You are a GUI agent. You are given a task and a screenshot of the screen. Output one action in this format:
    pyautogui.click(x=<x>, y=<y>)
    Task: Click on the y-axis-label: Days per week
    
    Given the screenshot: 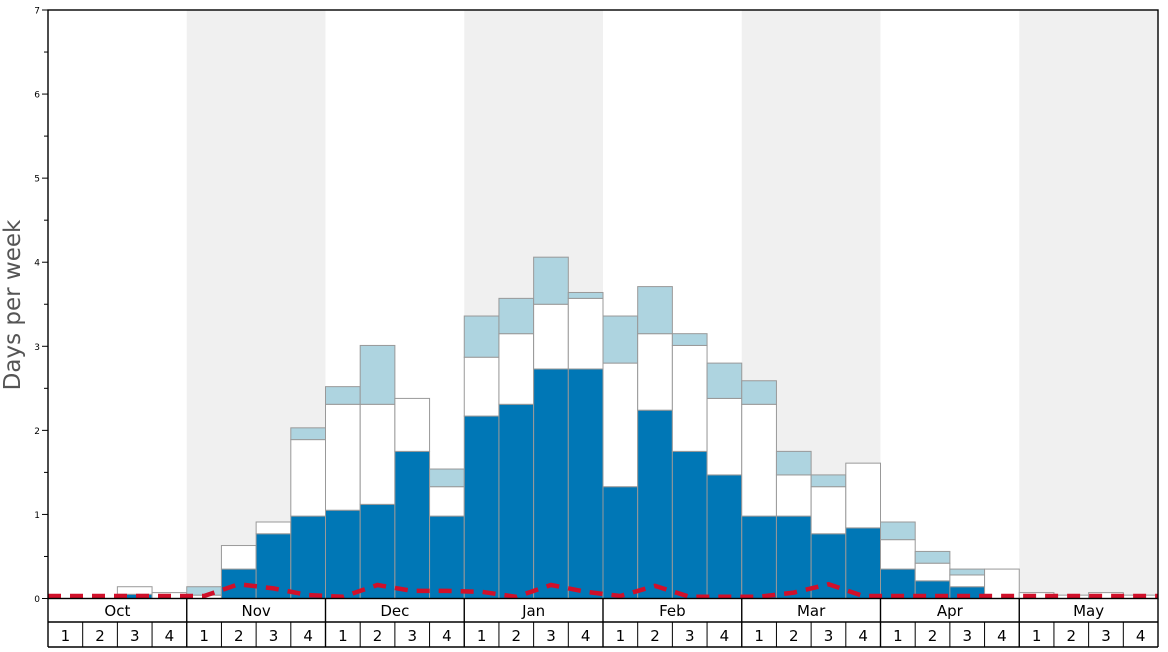 What is the action you would take?
    pyautogui.click(x=13, y=304)
    